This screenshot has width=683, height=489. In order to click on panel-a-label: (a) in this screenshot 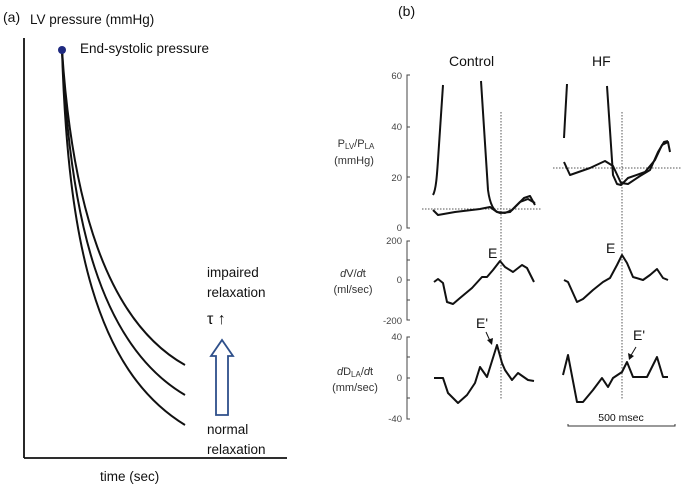, I will do `click(11, 17)`.